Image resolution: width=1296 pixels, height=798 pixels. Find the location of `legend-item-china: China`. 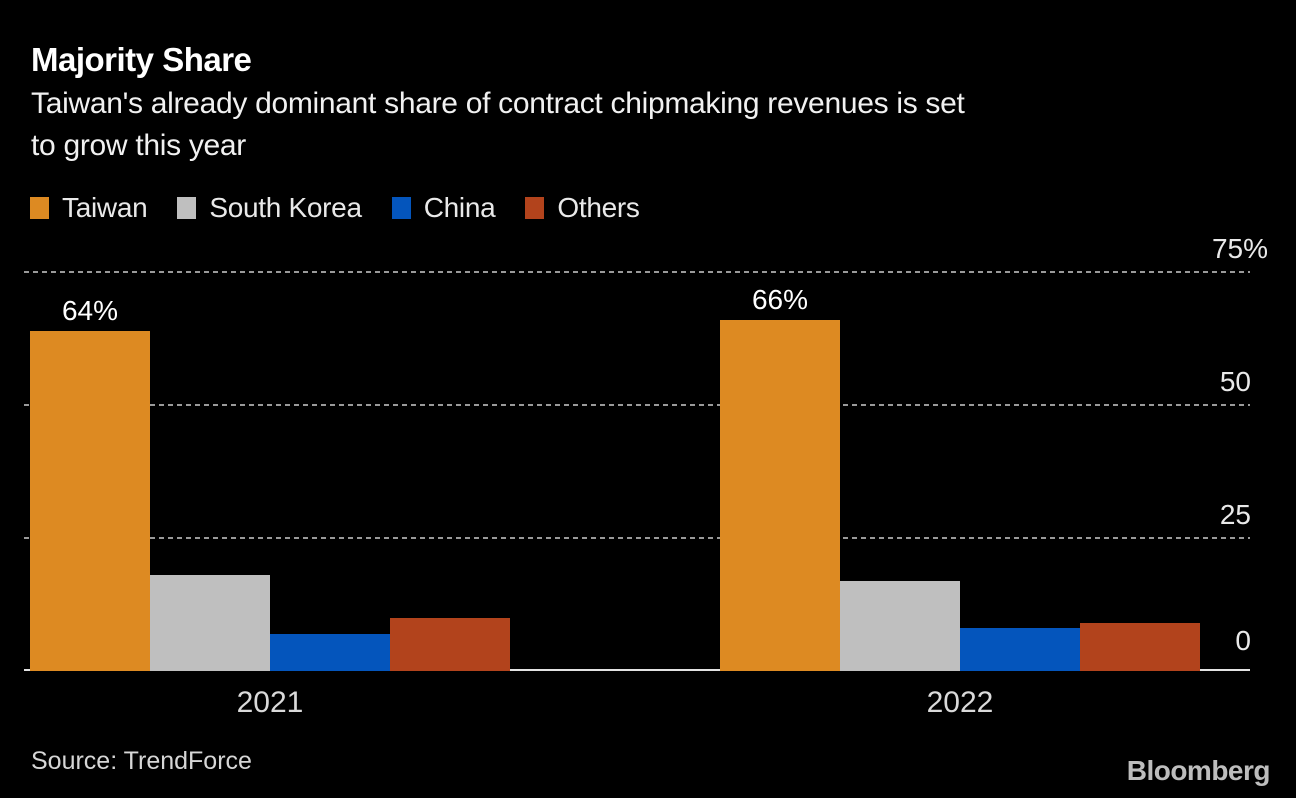

legend-item-china: China is located at coordinates (443, 208).